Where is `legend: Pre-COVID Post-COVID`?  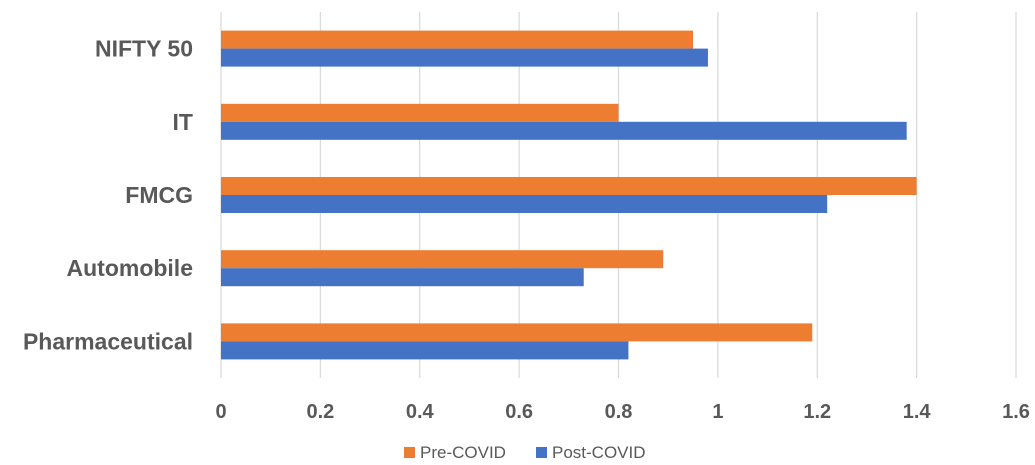 legend: Pre-COVID Post-COVID is located at coordinates (525, 452).